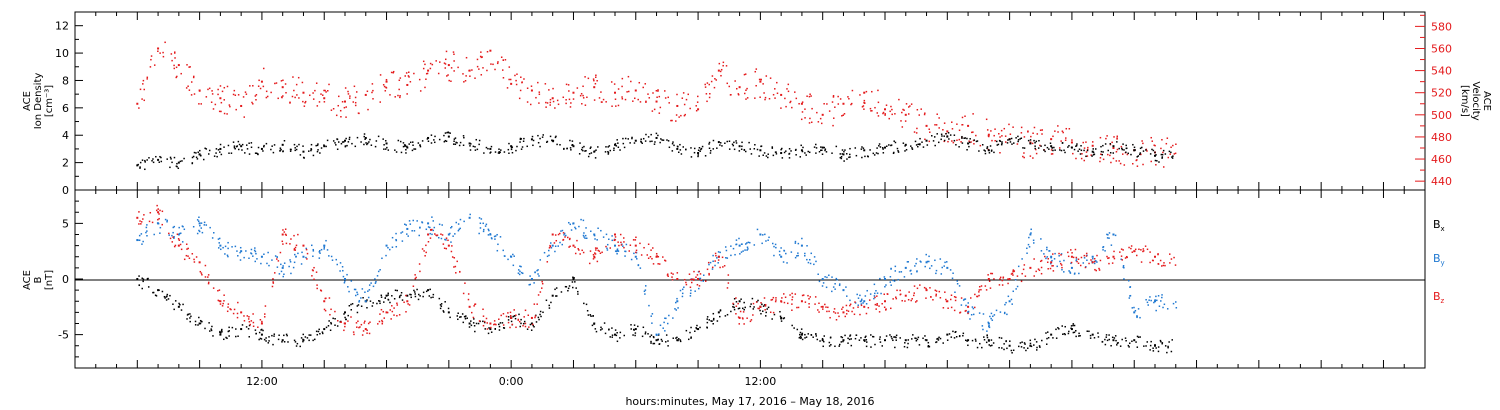 The image size is (1500, 410). Describe the element at coordinates (324, 301) in the screenshot. I see `bz-point` at that location.